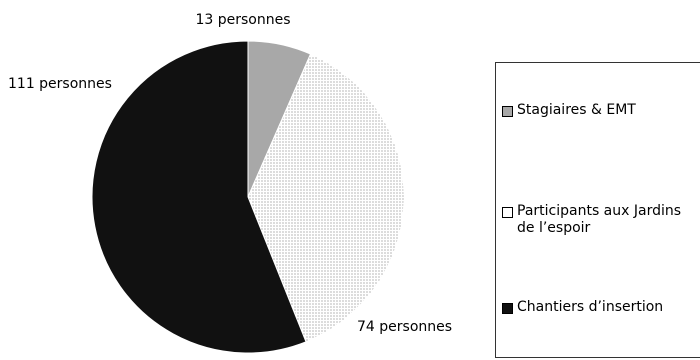  What do you see at coordinates (507, 111) in the screenshot?
I see `legend-swatch-stagiaires` at bounding box center [507, 111].